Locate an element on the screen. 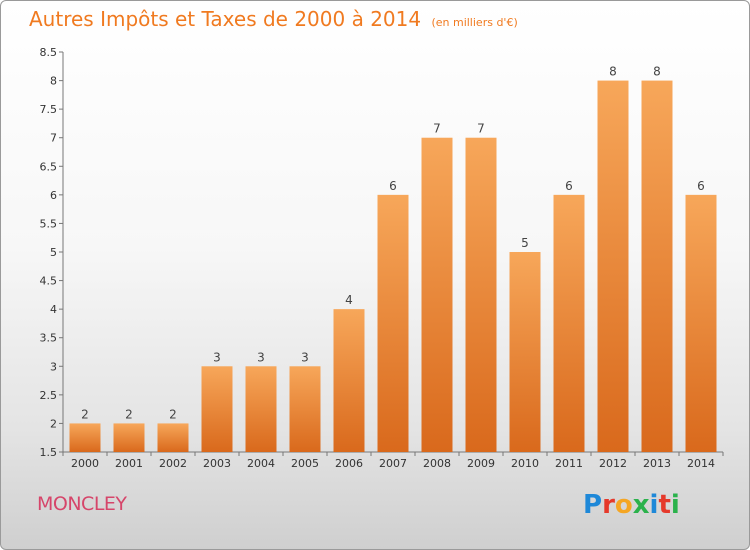 The width and height of the screenshot is (750, 550). x-tick-label: 2002 is located at coordinates (173, 463).